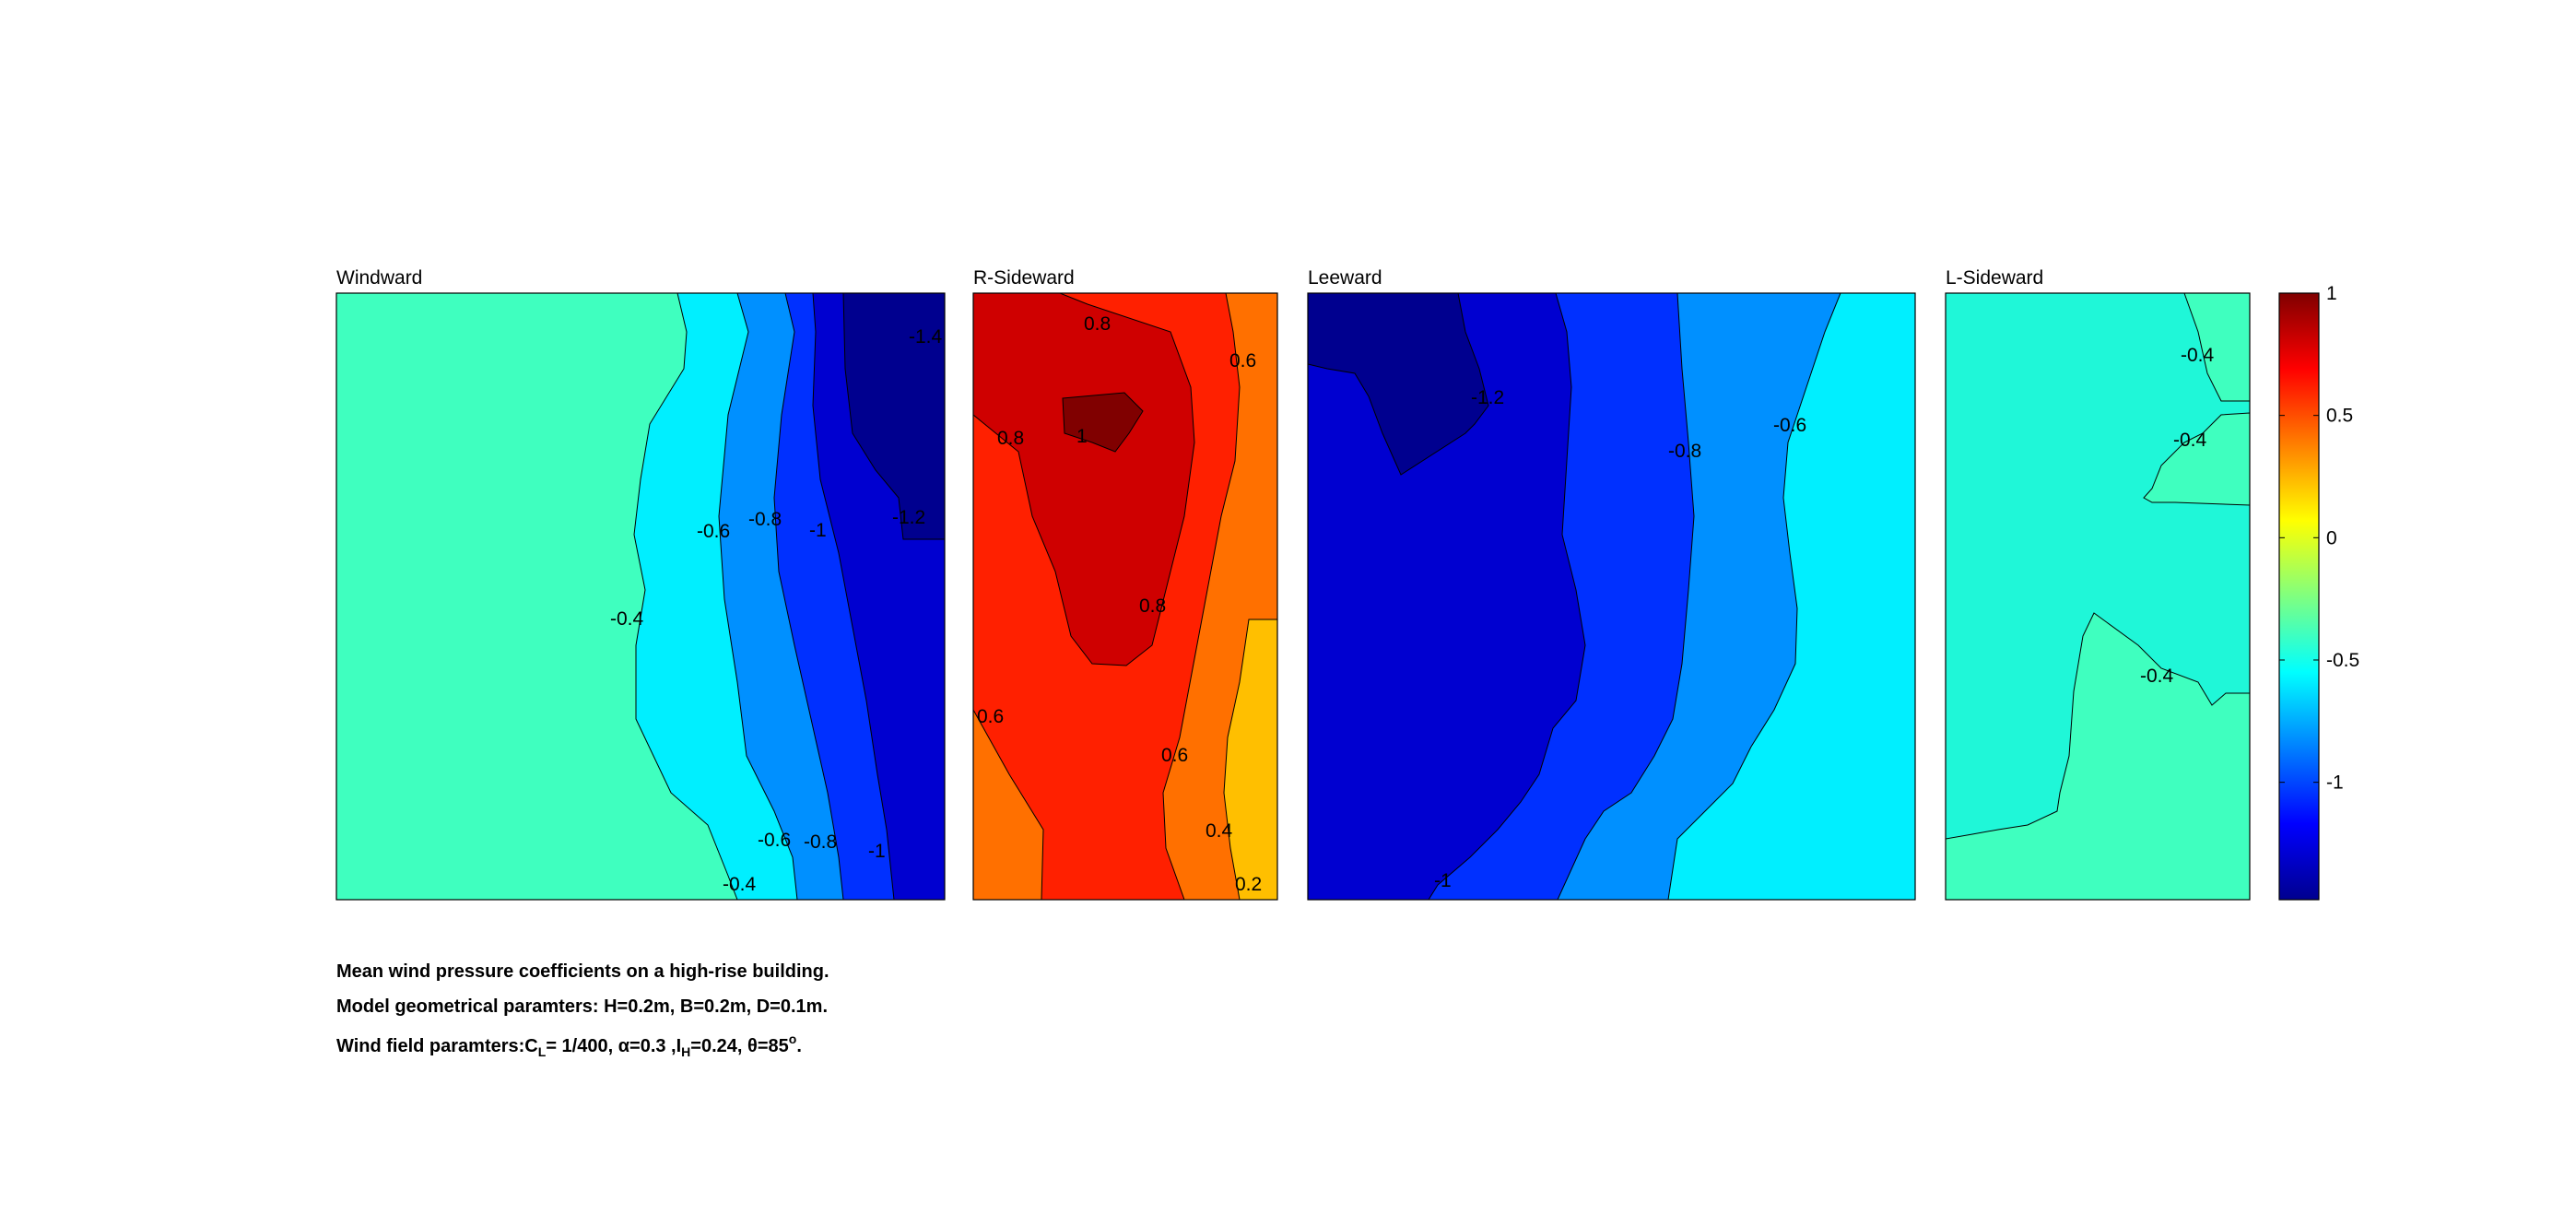  What do you see at coordinates (1611, 596) in the screenshot?
I see `leeward-frame` at bounding box center [1611, 596].